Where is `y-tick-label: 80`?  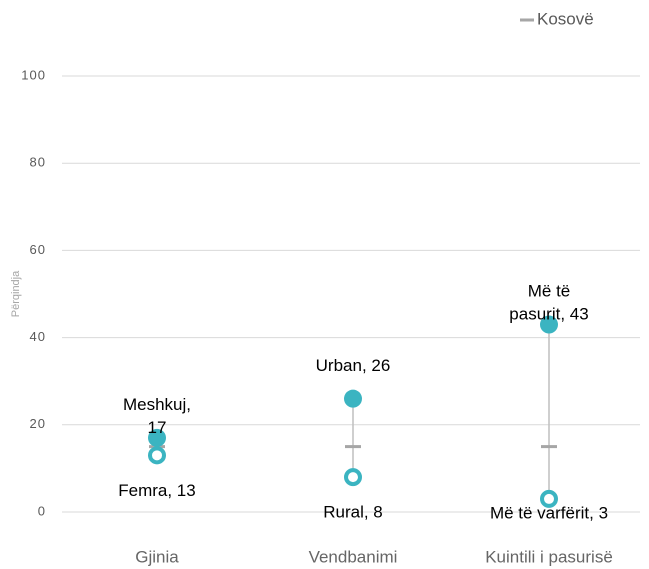
y-tick-label: 80 is located at coordinates (38, 162).